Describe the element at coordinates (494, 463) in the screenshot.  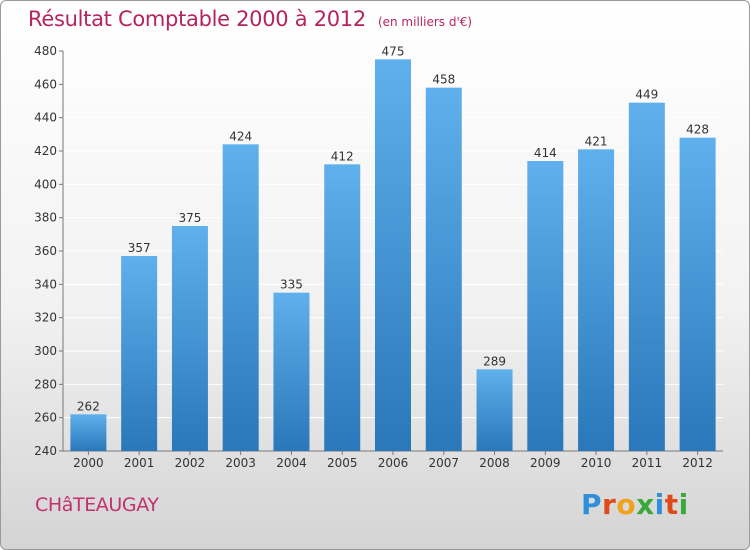
I see `x-tick-label: 2008` at that location.